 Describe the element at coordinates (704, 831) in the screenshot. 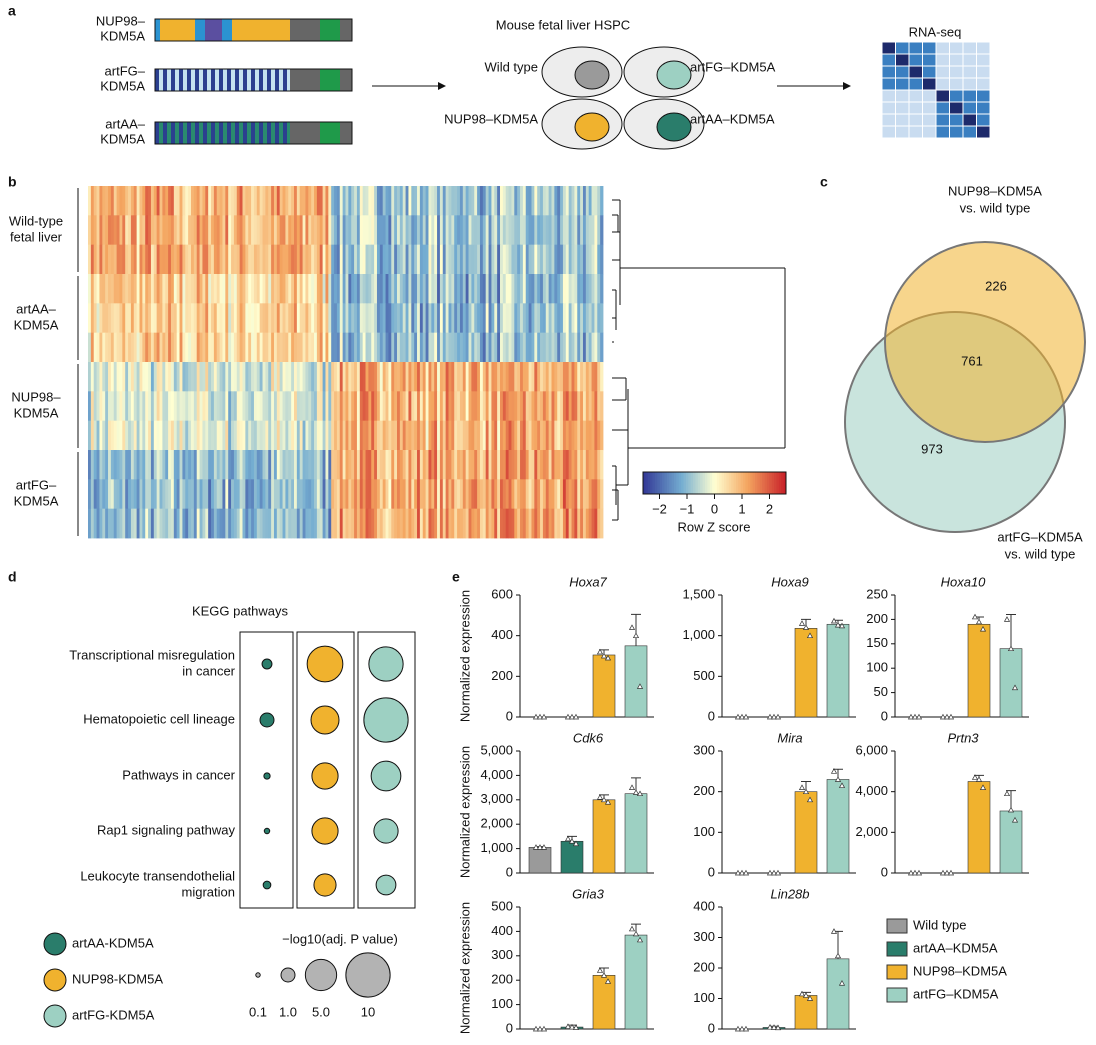

I see `y-tick-label: 100` at that location.